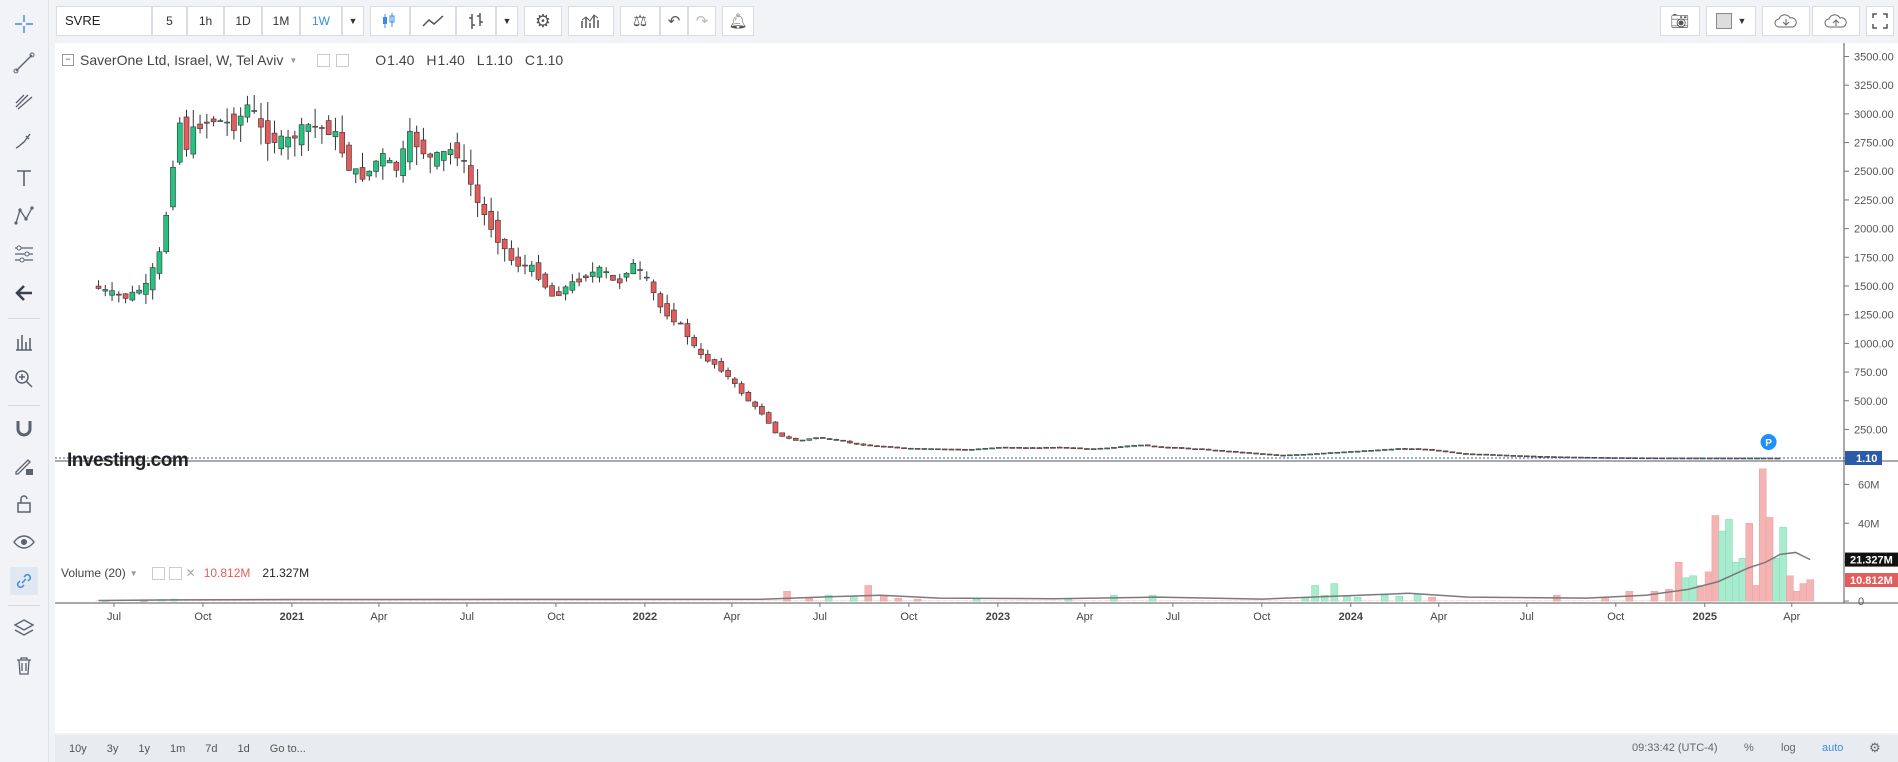 Image resolution: width=1898 pixels, height=762 pixels. Describe the element at coordinates (24, 428) in the screenshot. I see `magnet-icon` at that location.